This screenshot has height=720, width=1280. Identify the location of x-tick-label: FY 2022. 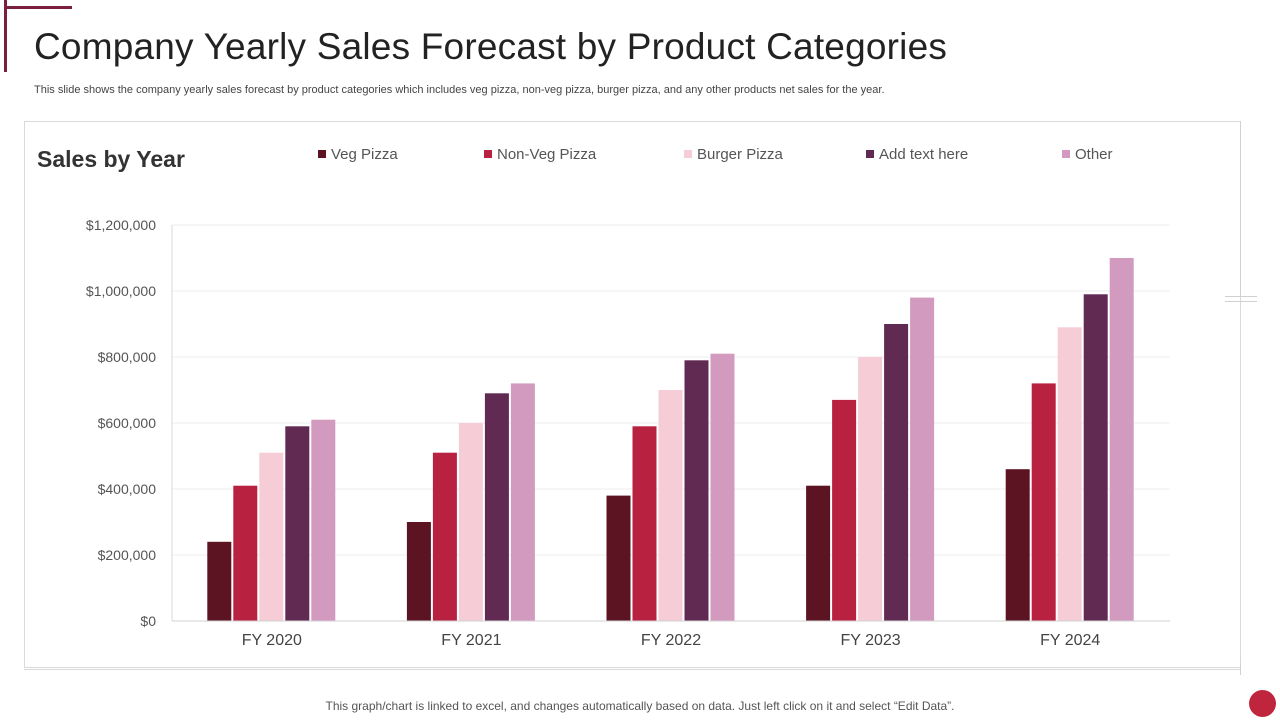
(671, 640).